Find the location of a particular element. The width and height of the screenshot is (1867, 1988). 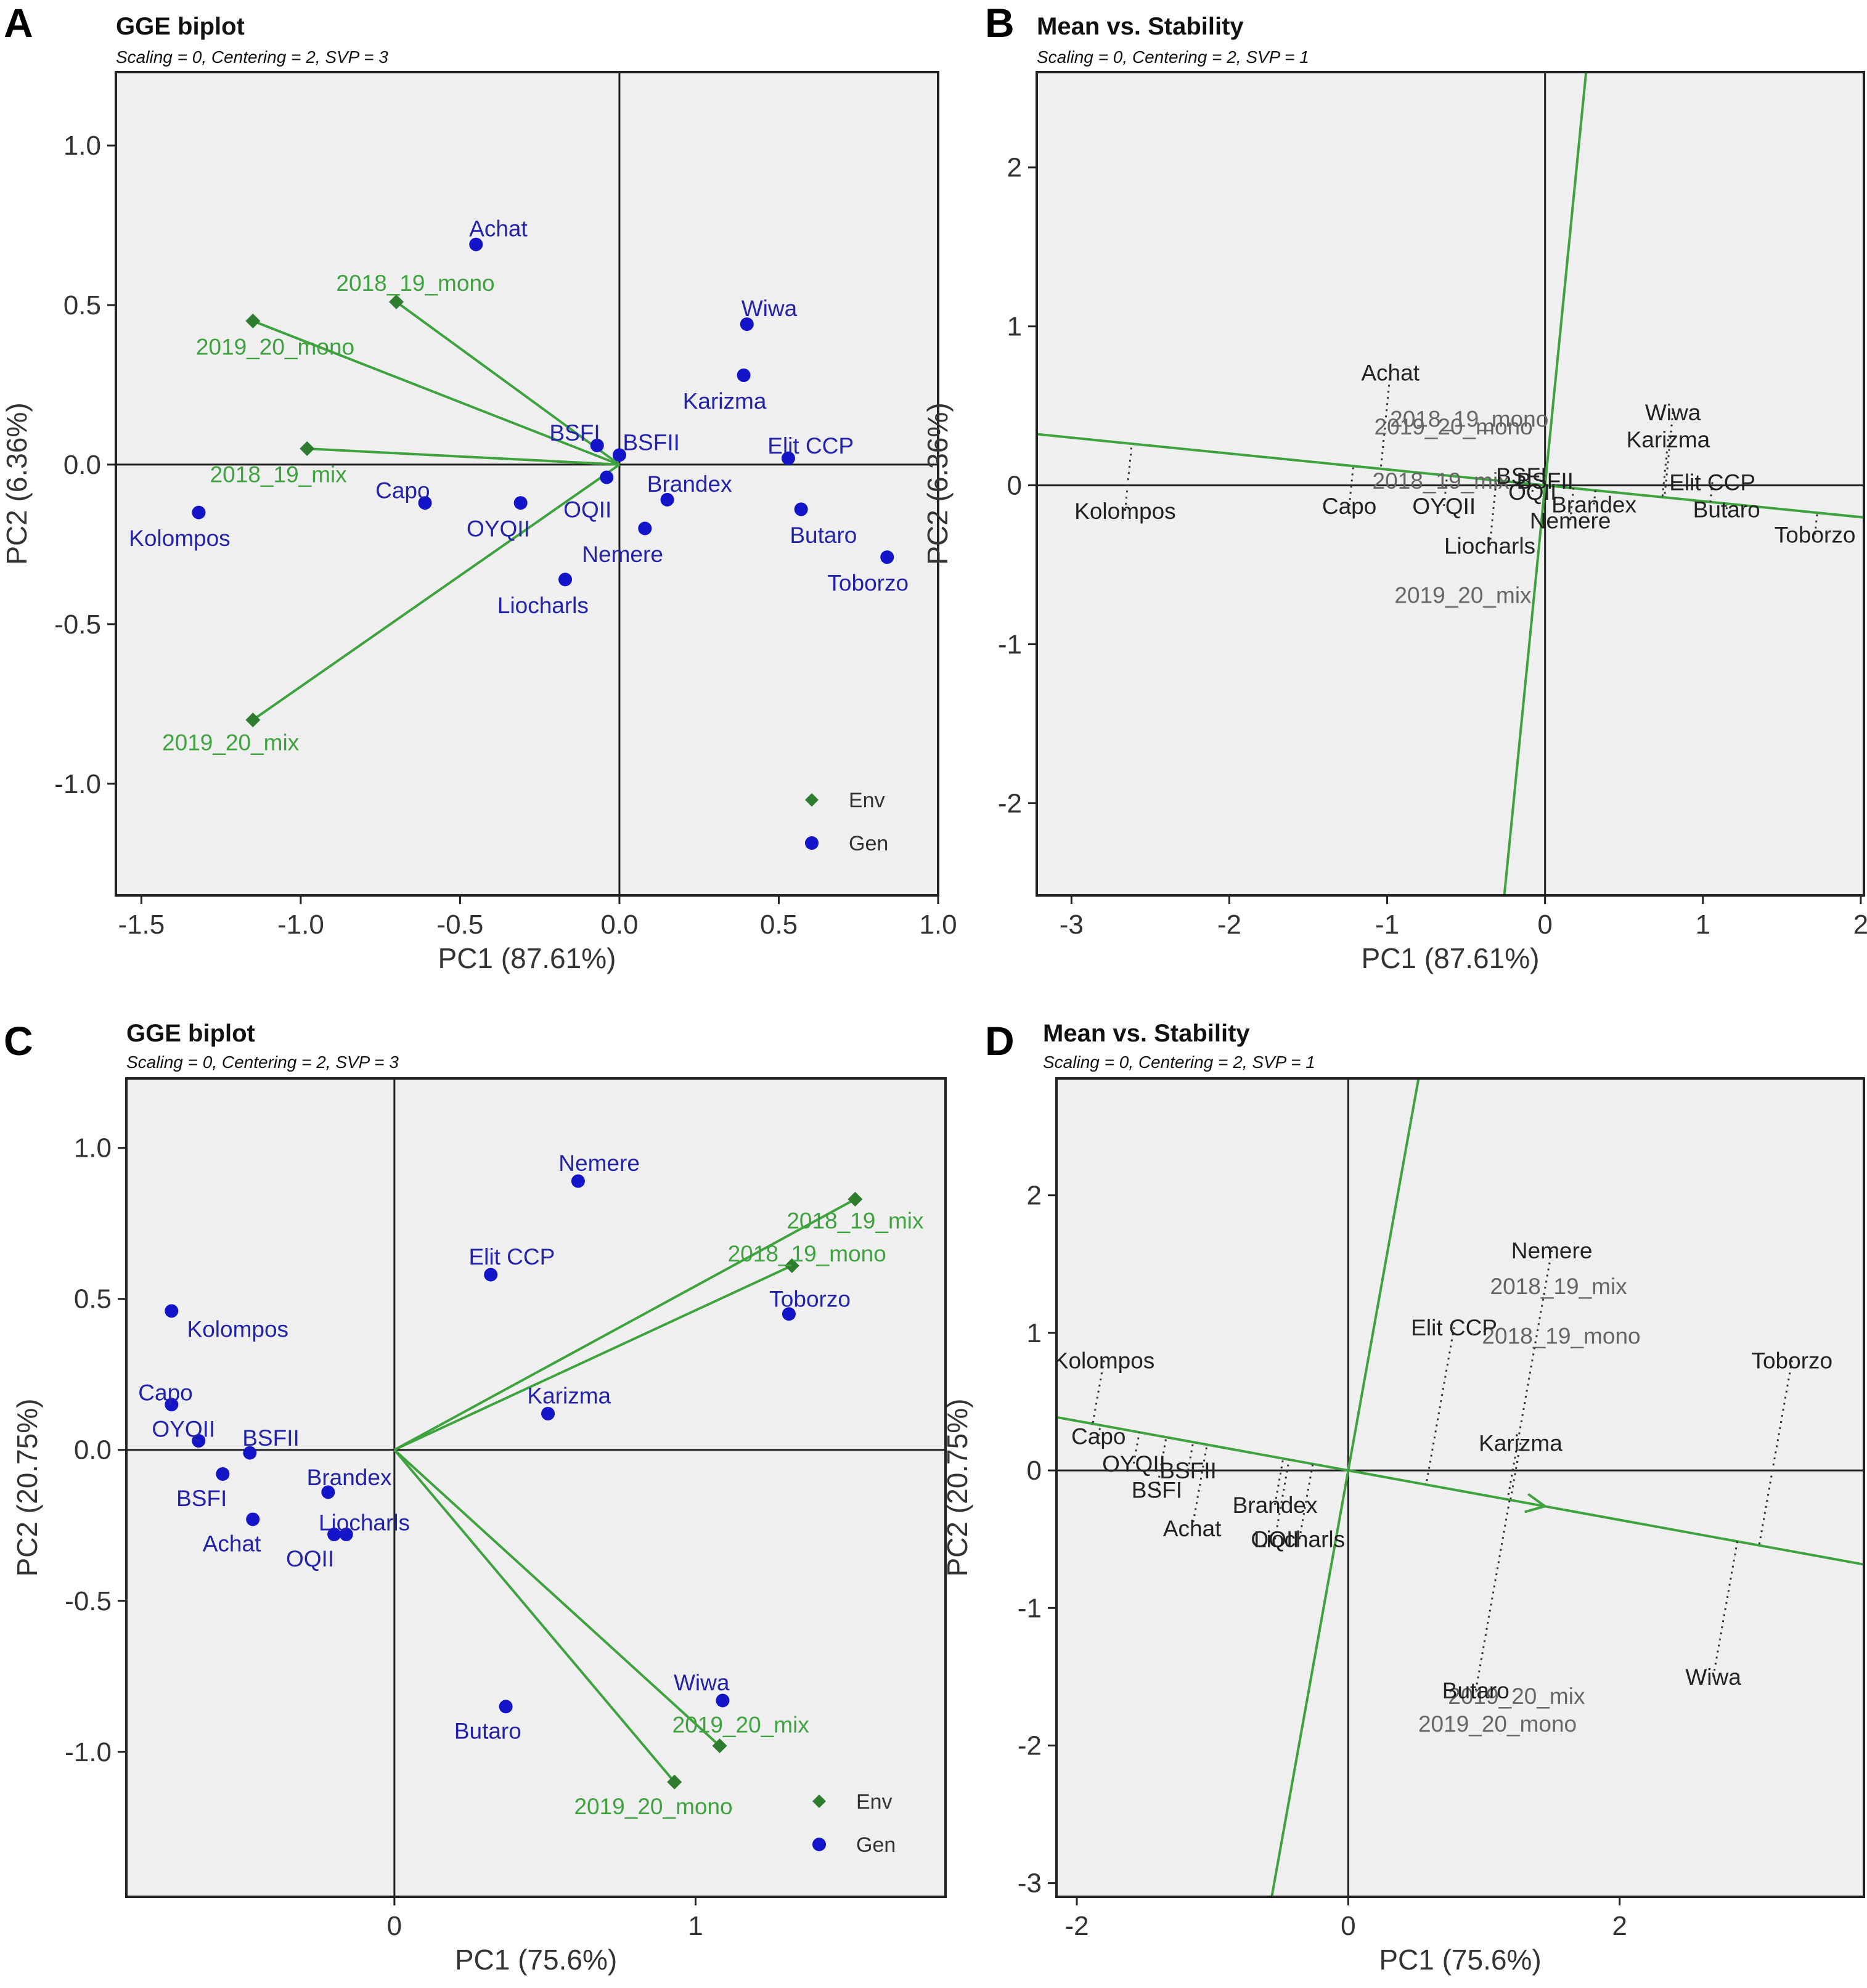

panel-a-gen-label-nemere: Nemere is located at coordinates (622, 554).